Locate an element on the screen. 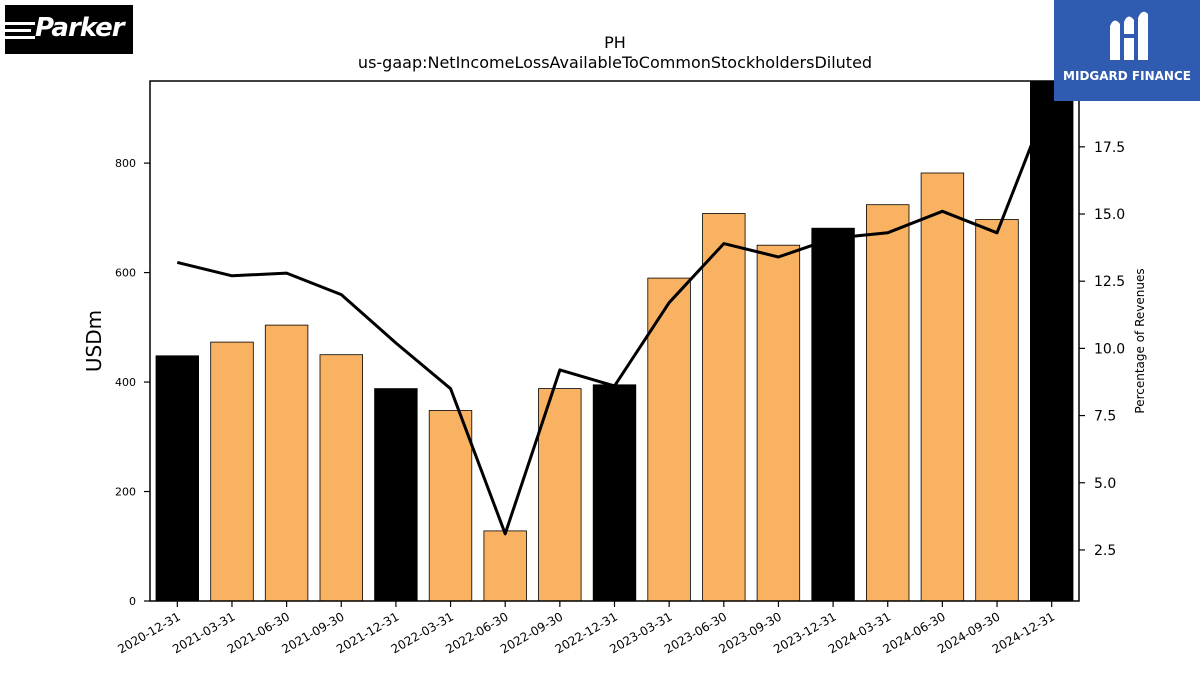  y-axis-right: 2.5 5.0 7.5 10.0 12.5 15.0 17.5 is located at coordinates (1102, 349).